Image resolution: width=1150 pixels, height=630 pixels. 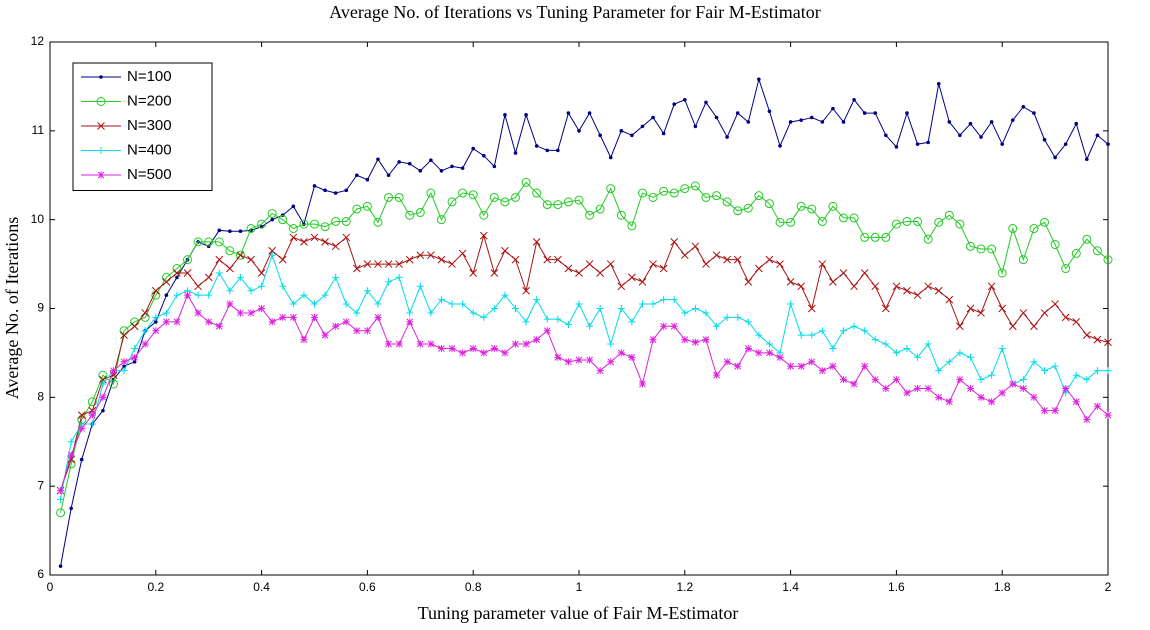 What do you see at coordinates (38, 41) in the screenshot?
I see `y-tick-label: 12` at bounding box center [38, 41].